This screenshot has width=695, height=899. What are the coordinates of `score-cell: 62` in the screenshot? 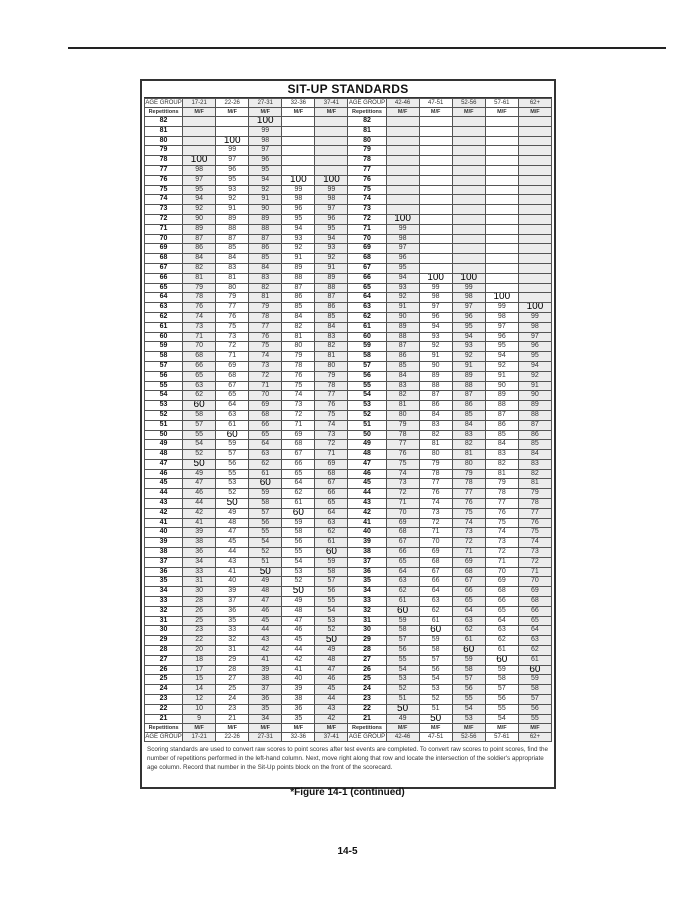 It's located at (265, 464).